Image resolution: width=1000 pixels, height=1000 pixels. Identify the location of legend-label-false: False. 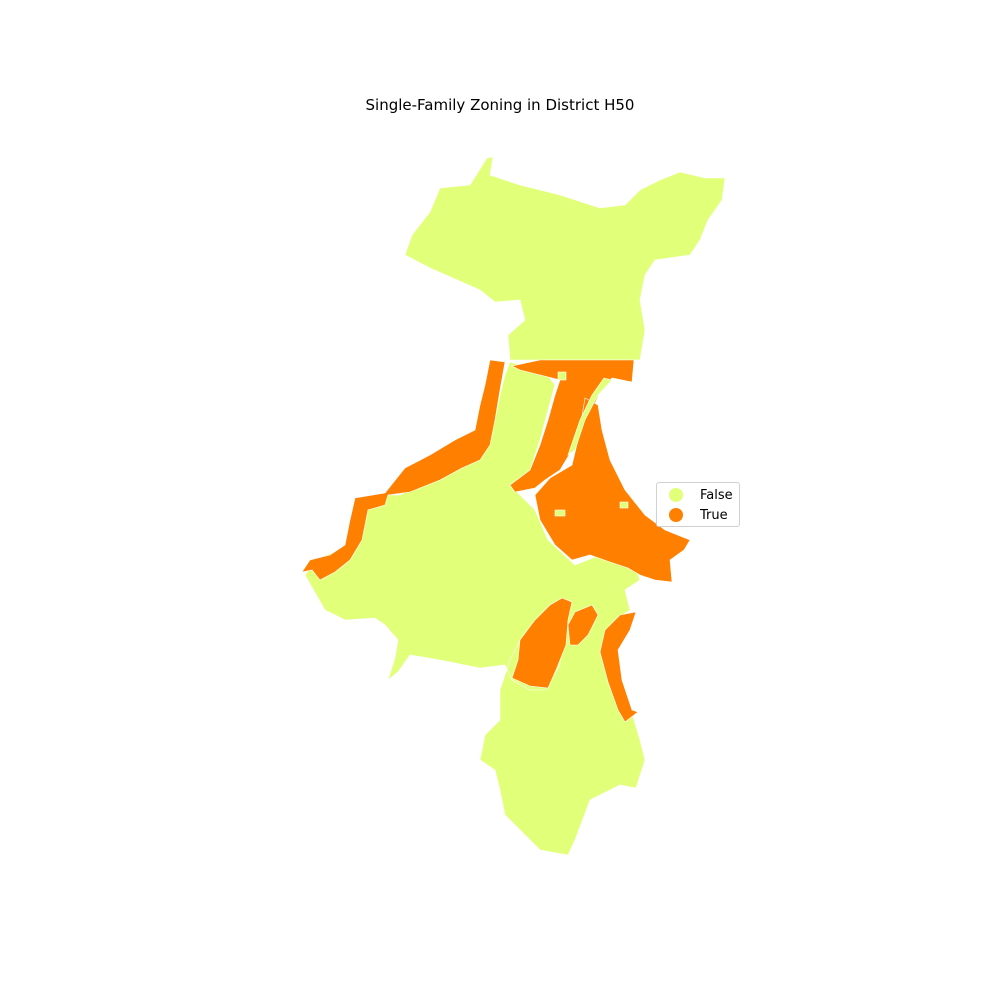
(716, 495).